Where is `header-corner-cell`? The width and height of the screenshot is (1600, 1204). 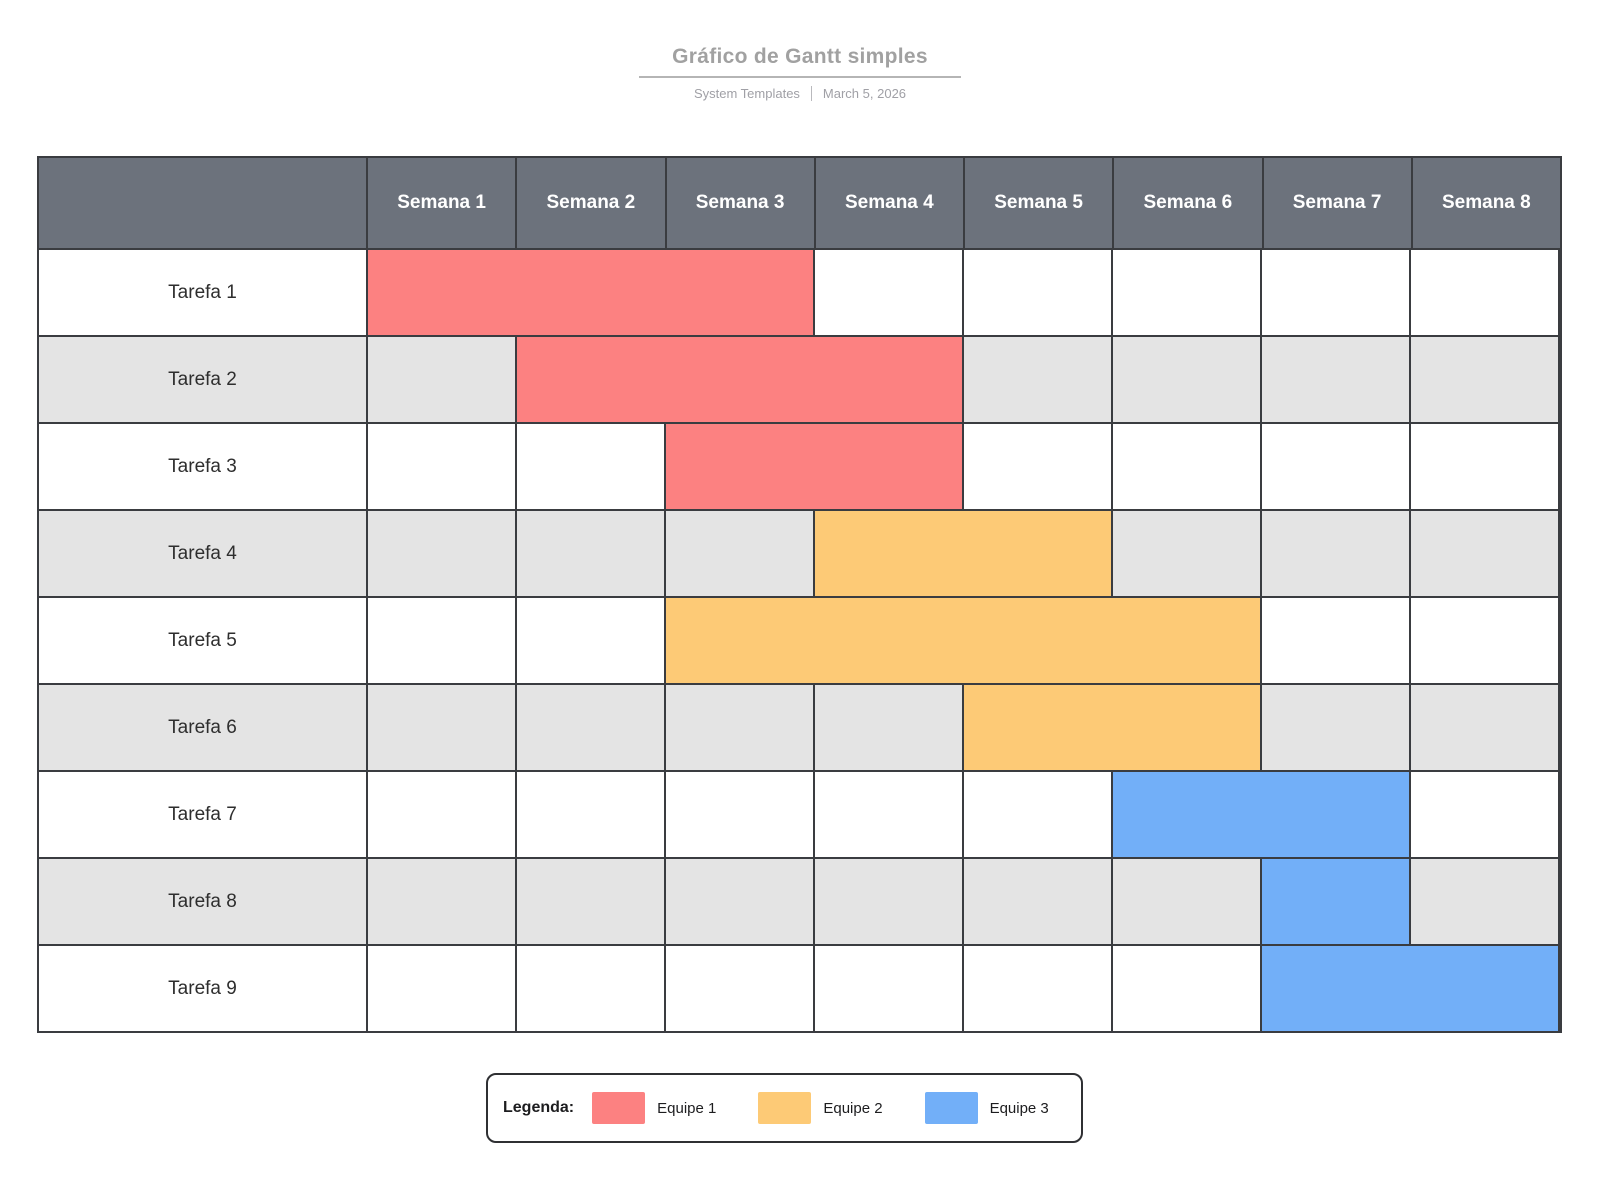
header-corner-cell is located at coordinates (203, 203).